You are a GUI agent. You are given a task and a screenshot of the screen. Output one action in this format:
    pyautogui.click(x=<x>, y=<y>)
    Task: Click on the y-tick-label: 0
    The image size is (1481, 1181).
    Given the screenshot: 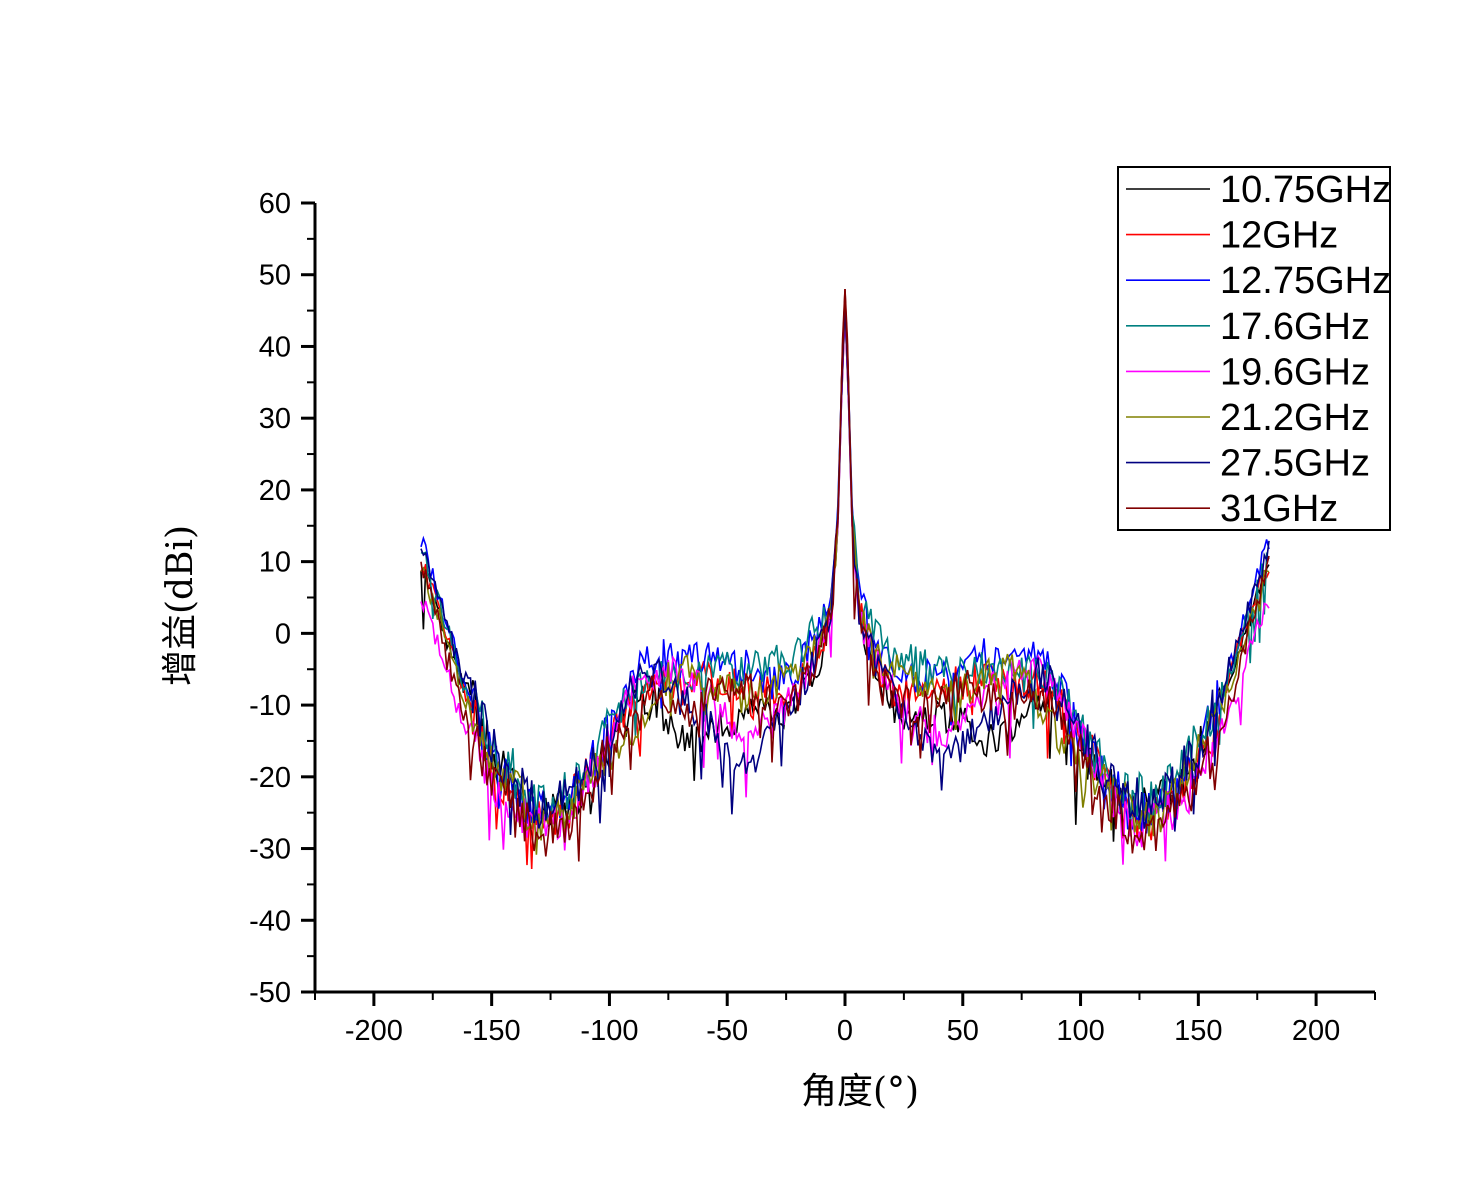 What is the action you would take?
    pyautogui.click(x=283, y=634)
    